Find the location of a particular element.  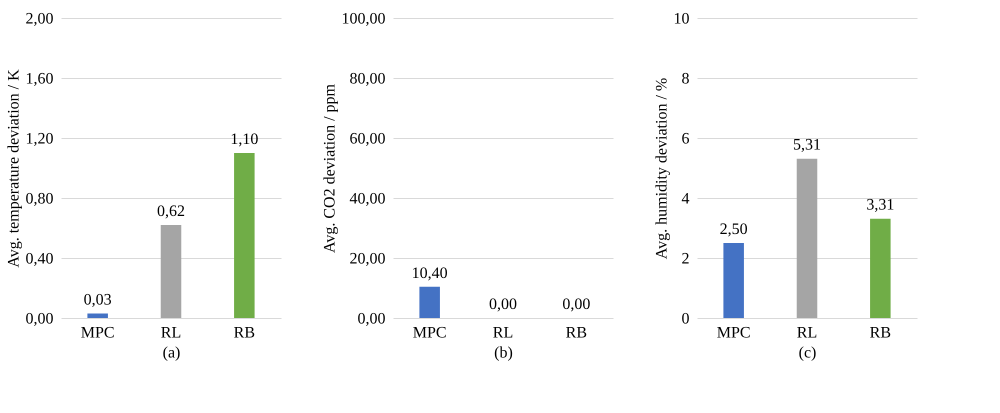

data-label: 3,31 is located at coordinates (880, 205).